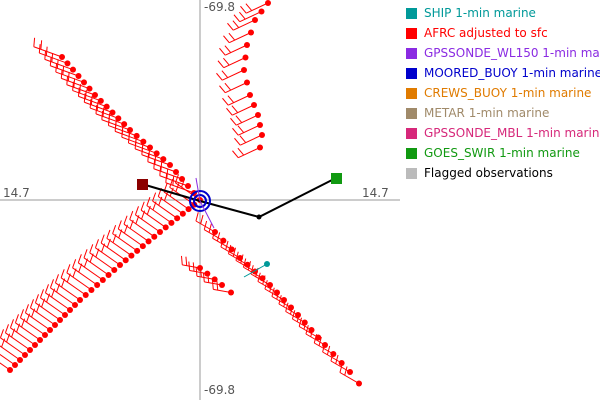  I want to click on legend-item: MOORED_BUOY 1-min marine, so click(502, 74).